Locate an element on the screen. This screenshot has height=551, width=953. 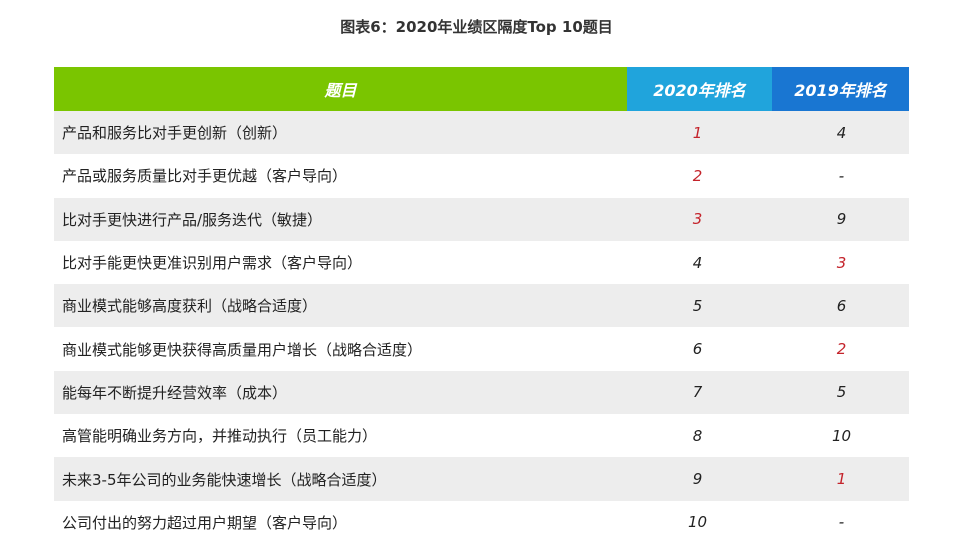
row-rank-2019: 10 is located at coordinates (840, 436).